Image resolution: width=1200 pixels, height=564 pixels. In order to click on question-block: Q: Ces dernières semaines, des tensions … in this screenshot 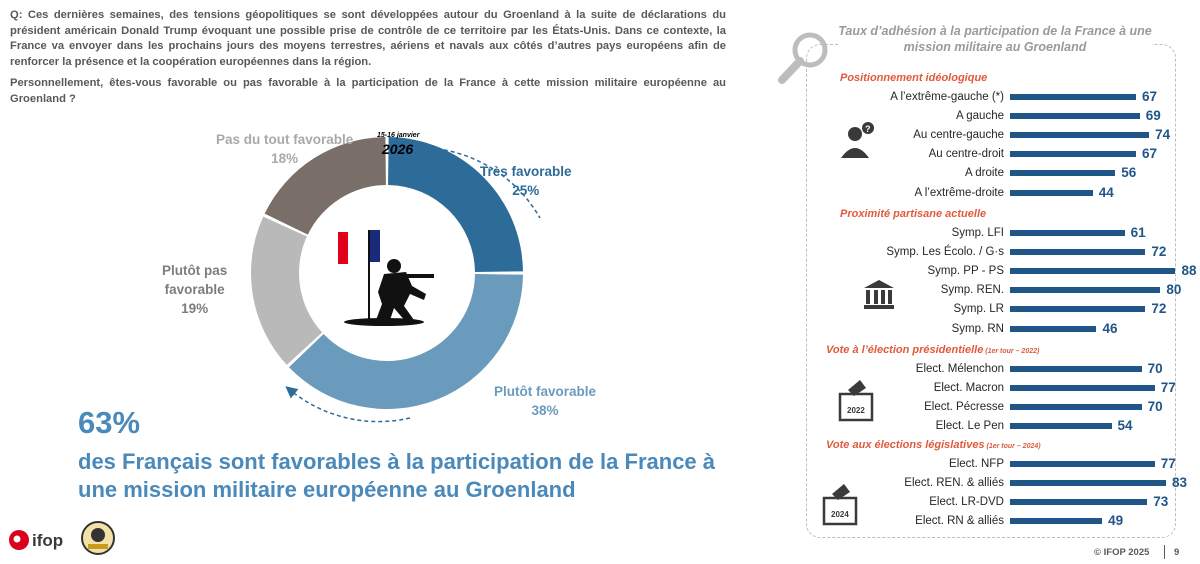, I will do `click(368, 57)`.